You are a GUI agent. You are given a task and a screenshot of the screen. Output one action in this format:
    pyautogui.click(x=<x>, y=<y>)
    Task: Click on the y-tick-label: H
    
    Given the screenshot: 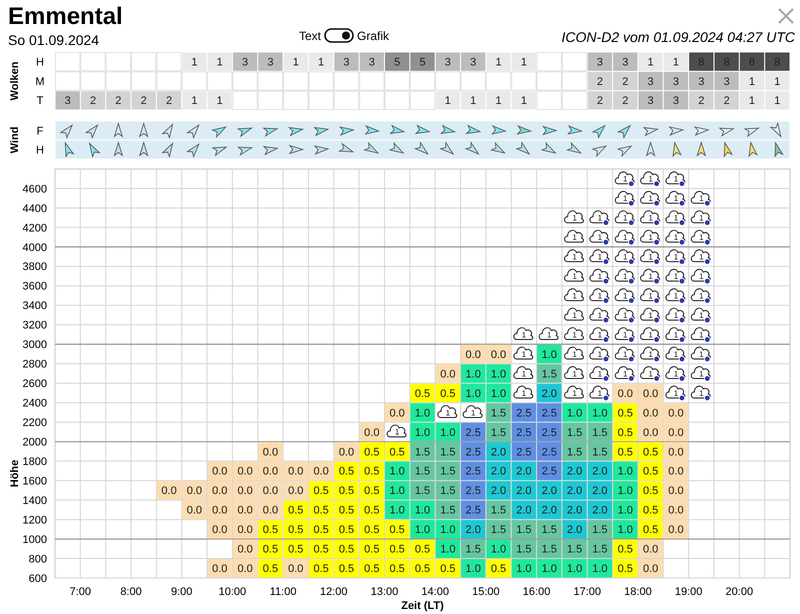 What is the action you would take?
    pyautogui.click(x=40, y=62)
    